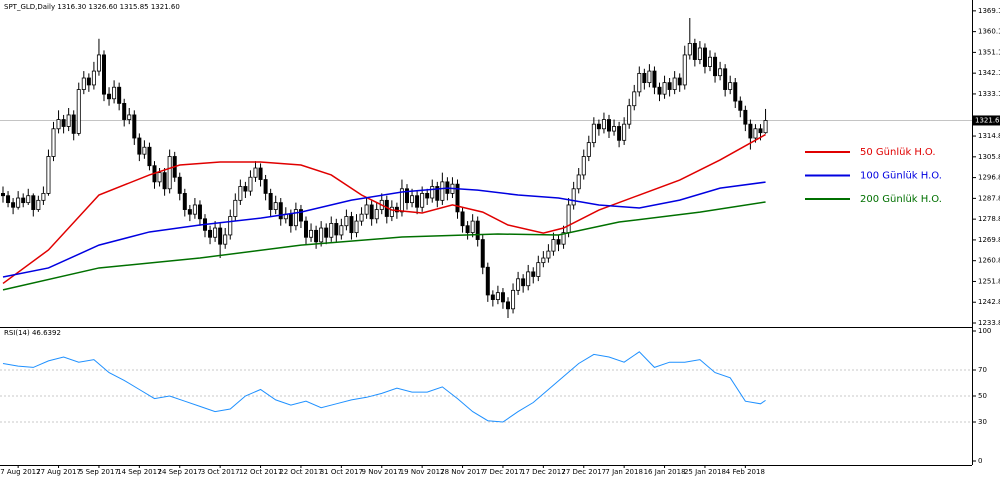 The image size is (1000, 479). What do you see at coordinates (989, 11) in the screenshot?
I see `y-tick-label: 1369.10` at bounding box center [989, 11].